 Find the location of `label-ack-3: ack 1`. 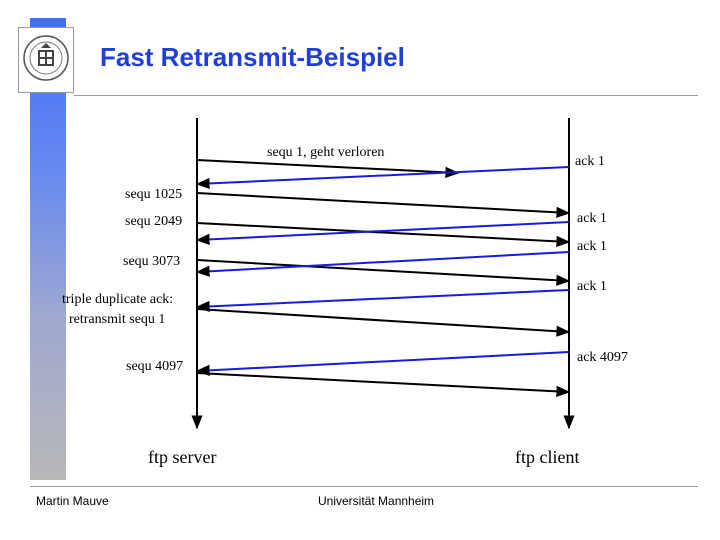

label-ack-3: ack 1 is located at coordinates (592, 246).